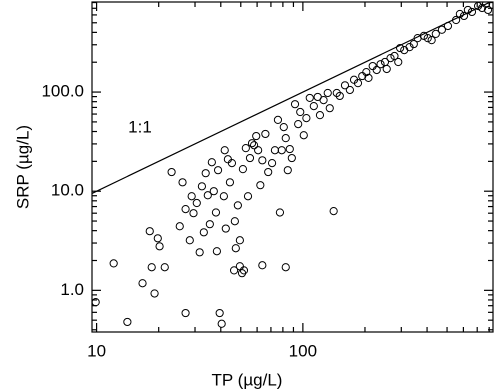 Image resolution: width=500 pixels, height=392 pixels. I want to click on annotation: 1:1, so click(140, 126).